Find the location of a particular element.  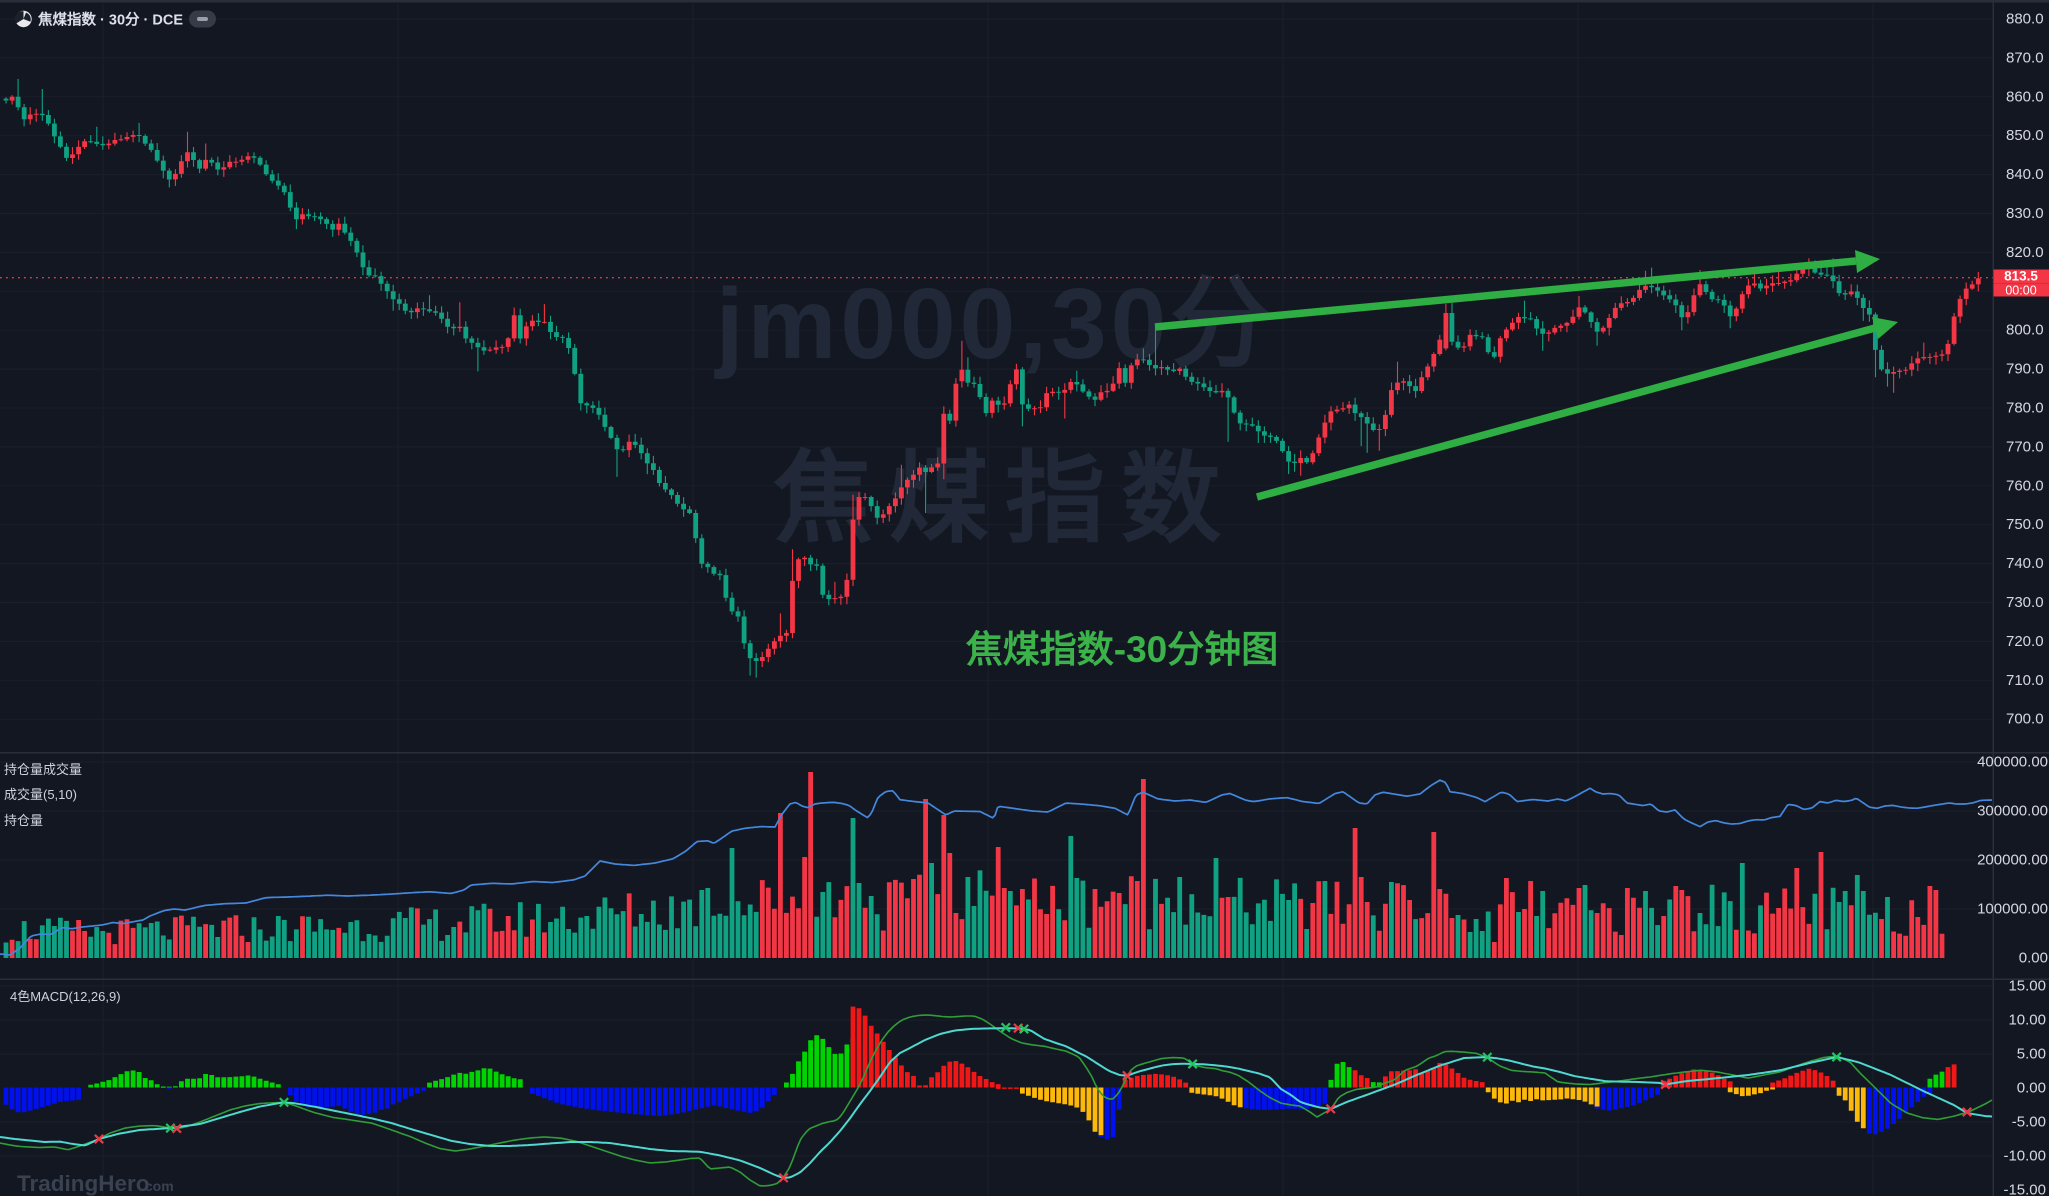

svg-text: 760.0 is located at coordinates (2025, 485).